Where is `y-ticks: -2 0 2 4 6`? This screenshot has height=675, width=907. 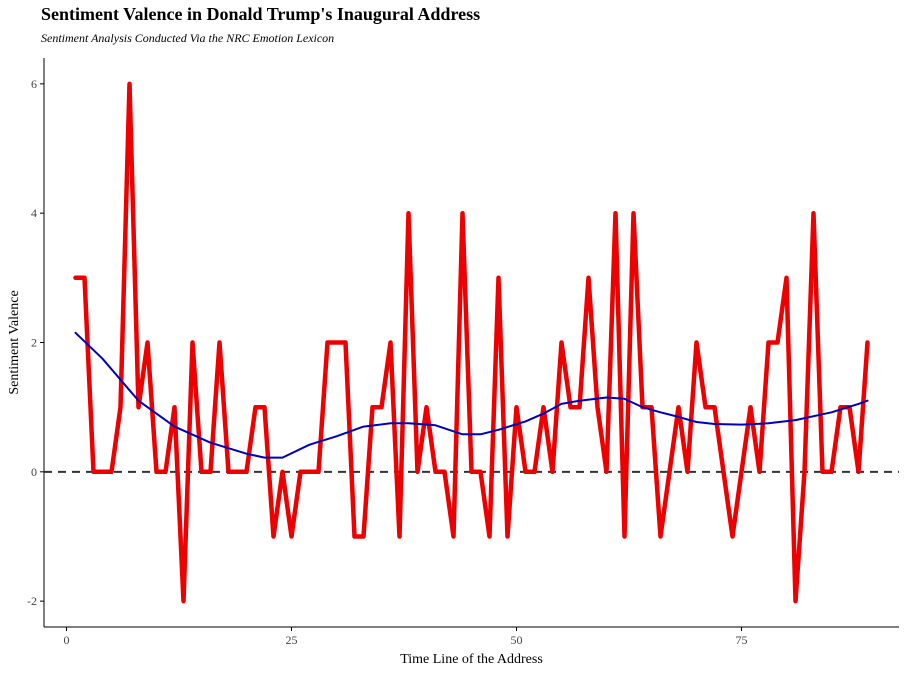
y-ticks: -2 0 2 4 6 is located at coordinates (35, 342).